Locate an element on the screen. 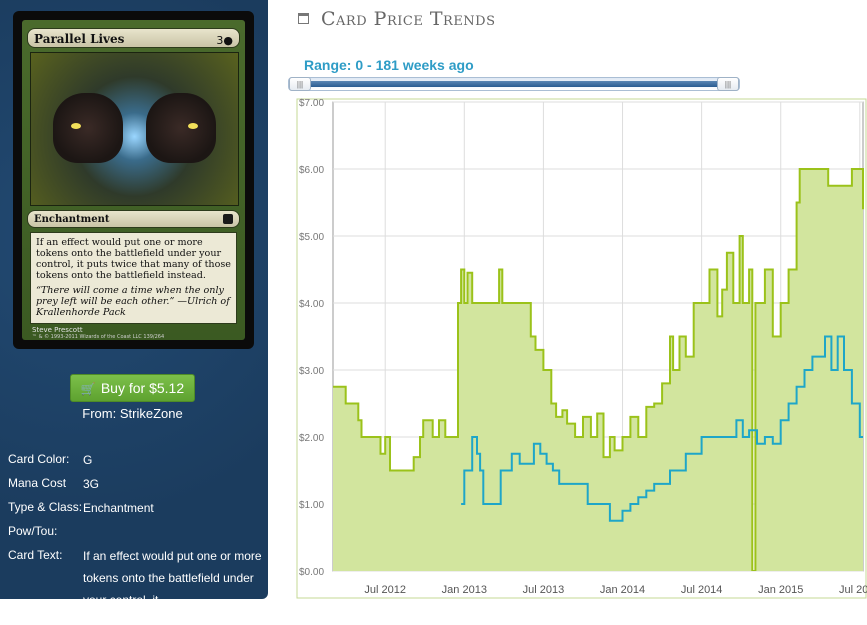  x-tick-label: Jan 2014 is located at coordinates (622, 590).